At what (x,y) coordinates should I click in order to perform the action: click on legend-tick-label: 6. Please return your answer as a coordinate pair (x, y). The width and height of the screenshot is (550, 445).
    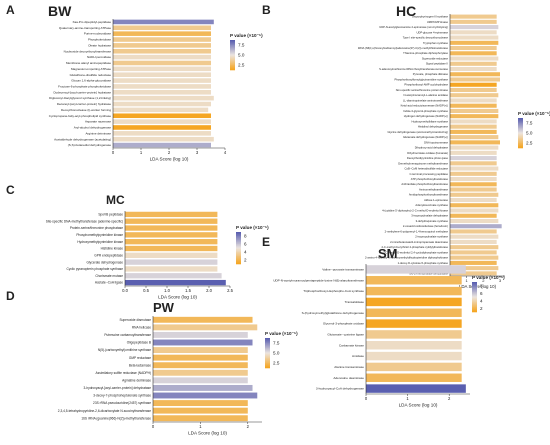
    Looking at the image, I should click on (245, 244).